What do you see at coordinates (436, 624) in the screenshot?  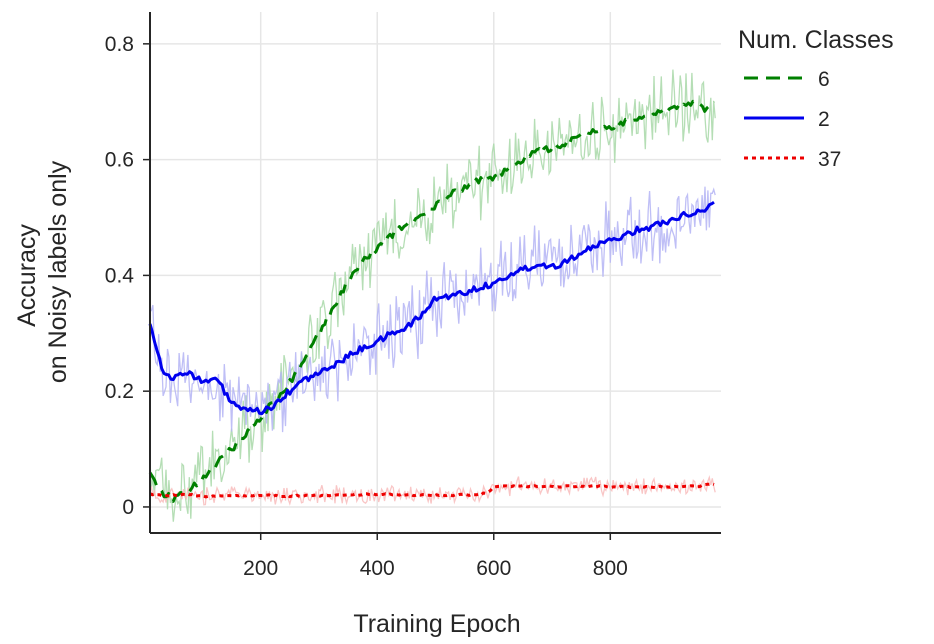 I see `x-axis-title: Training Epoch` at bounding box center [436, 624].